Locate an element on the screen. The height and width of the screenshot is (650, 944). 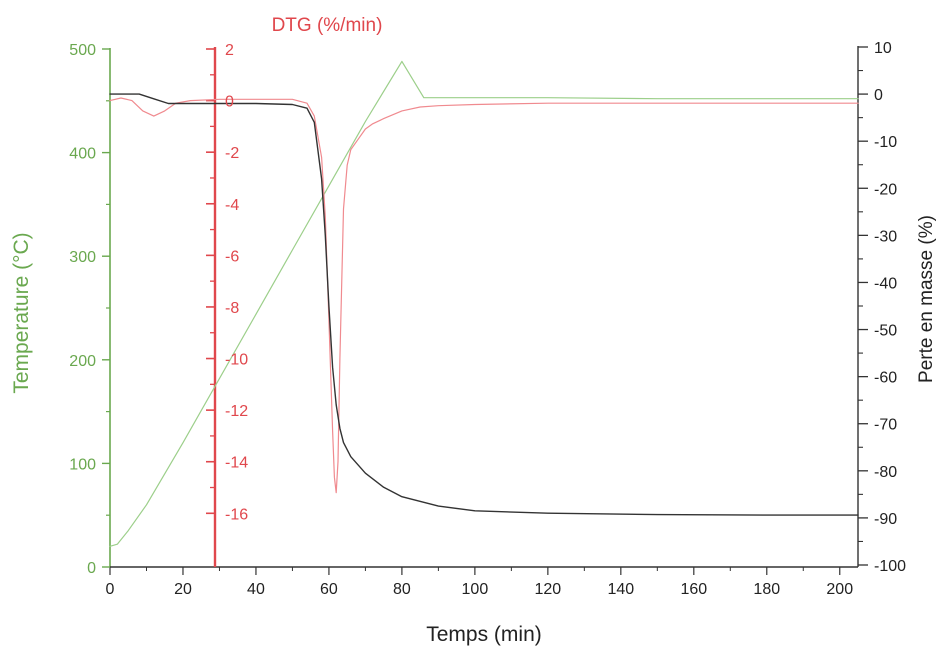
temperature-tick-label: 300 is located at coordinates (82, 257).